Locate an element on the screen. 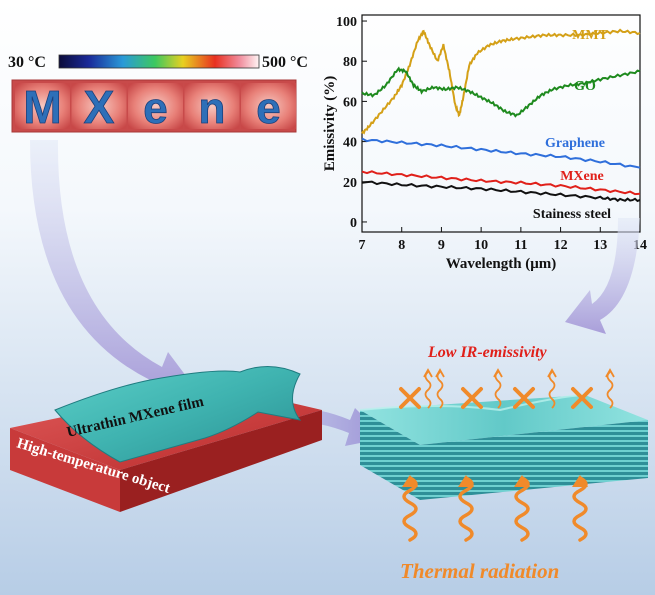 This screenshot has height=595, width=655. x-tick-label: 11 is located at coordinates (520, 245).